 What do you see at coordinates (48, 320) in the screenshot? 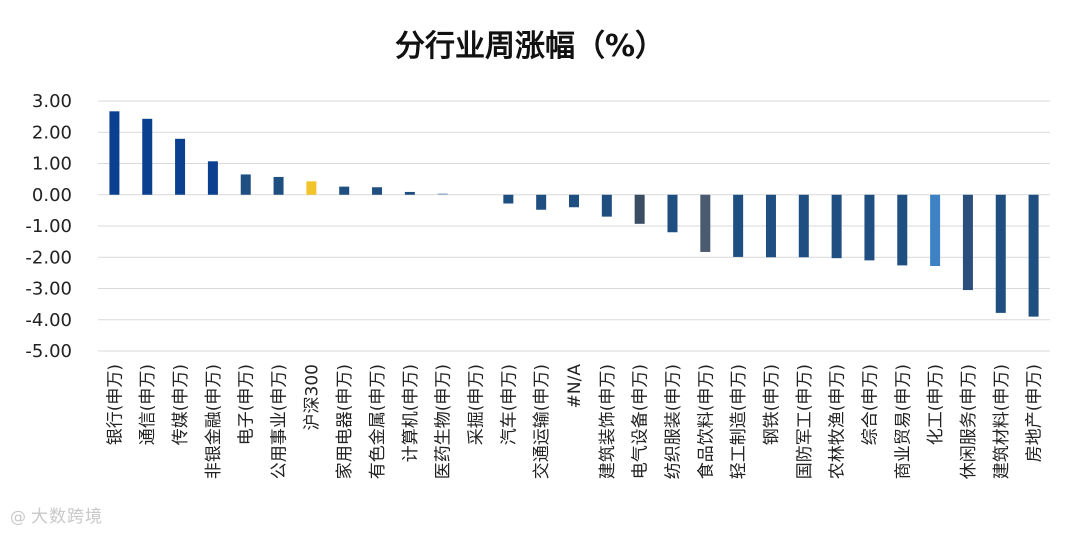
I see `y-tick-label: -4.00` at bounding box center [48, 320].